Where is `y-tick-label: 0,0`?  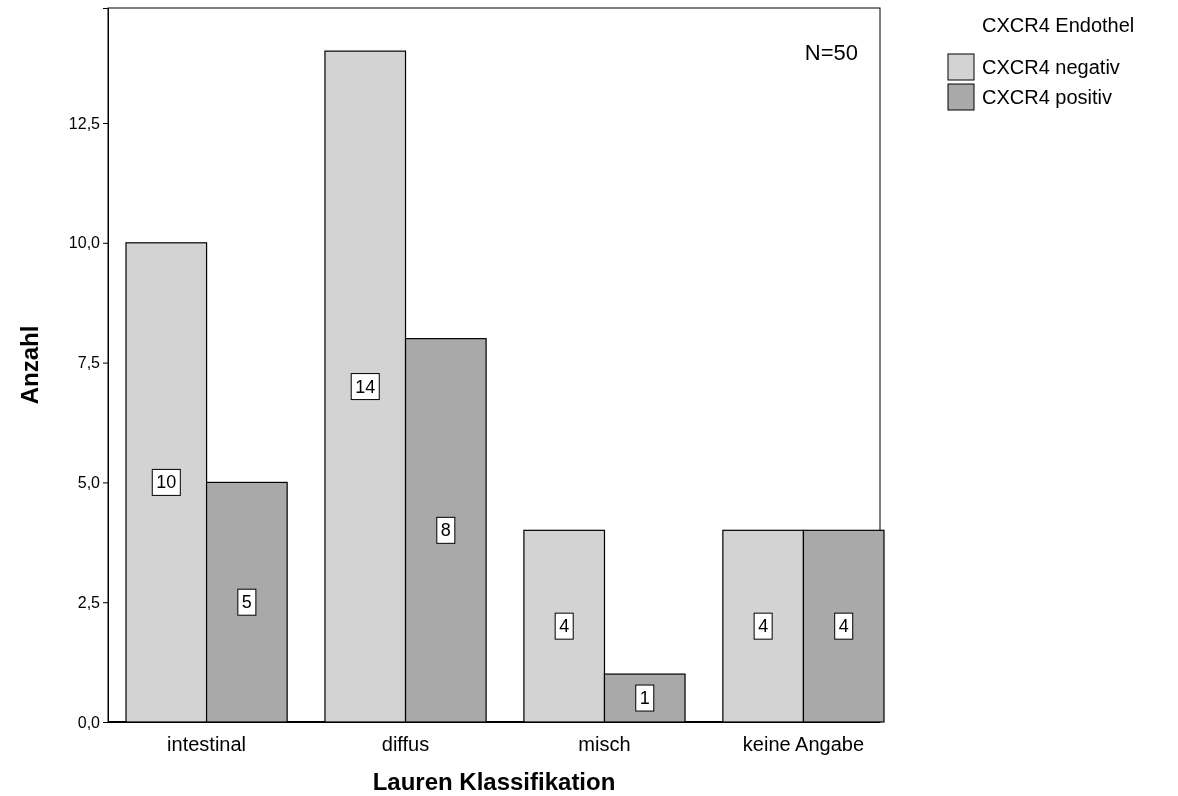 y-tick-label: 0,0 is located at coordinates (89, 722).